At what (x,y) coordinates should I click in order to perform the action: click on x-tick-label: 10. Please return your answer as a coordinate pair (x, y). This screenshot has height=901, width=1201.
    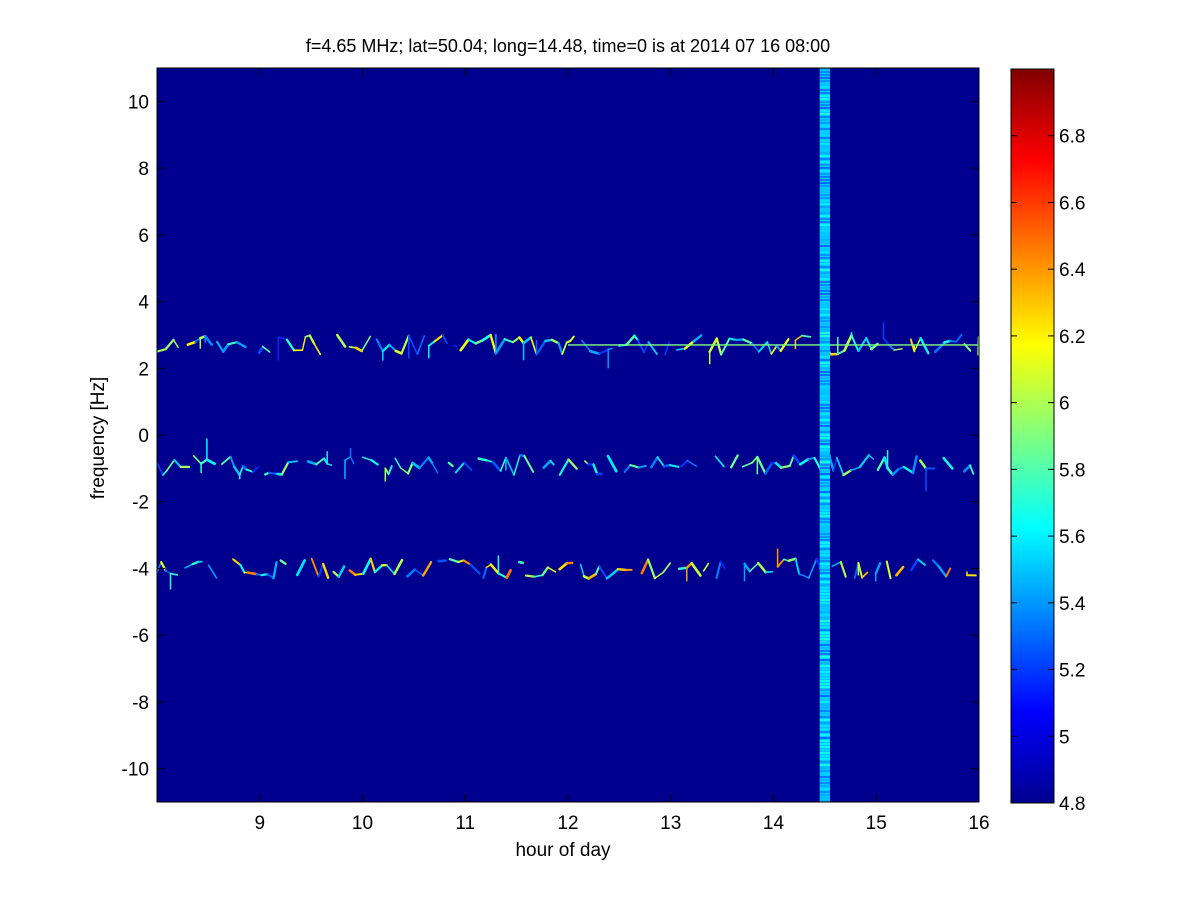
    Looking at the image, I should click on (362, 823).